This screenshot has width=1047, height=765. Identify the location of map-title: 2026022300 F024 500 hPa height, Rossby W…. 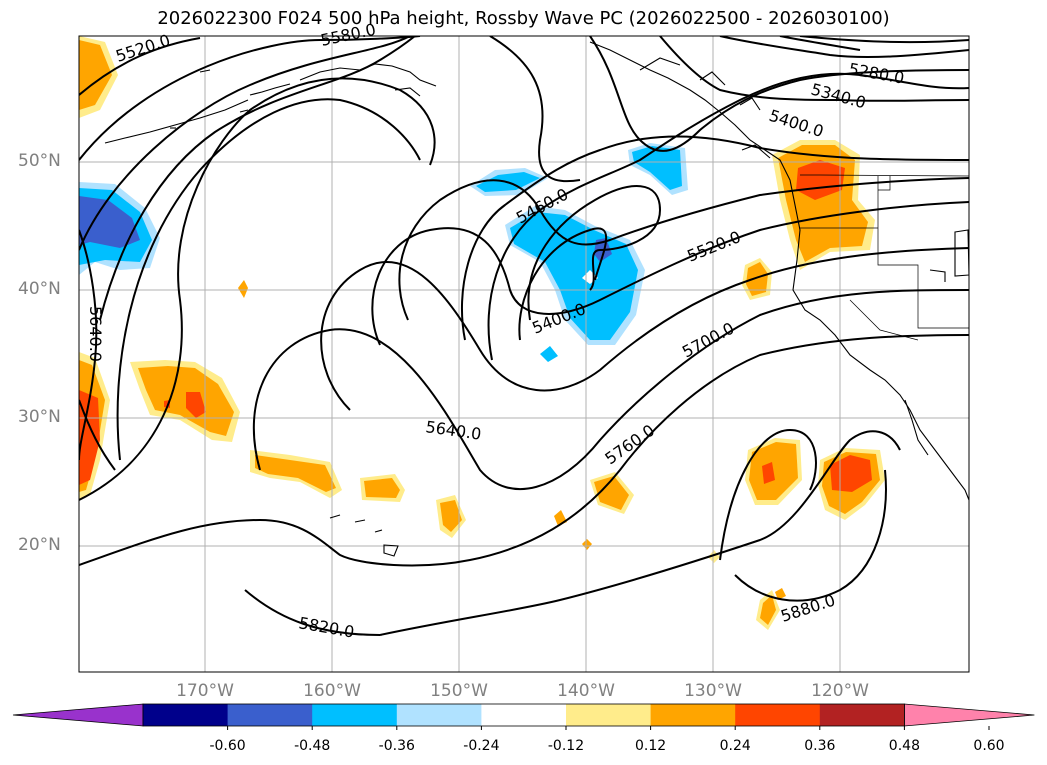
(523, 18).